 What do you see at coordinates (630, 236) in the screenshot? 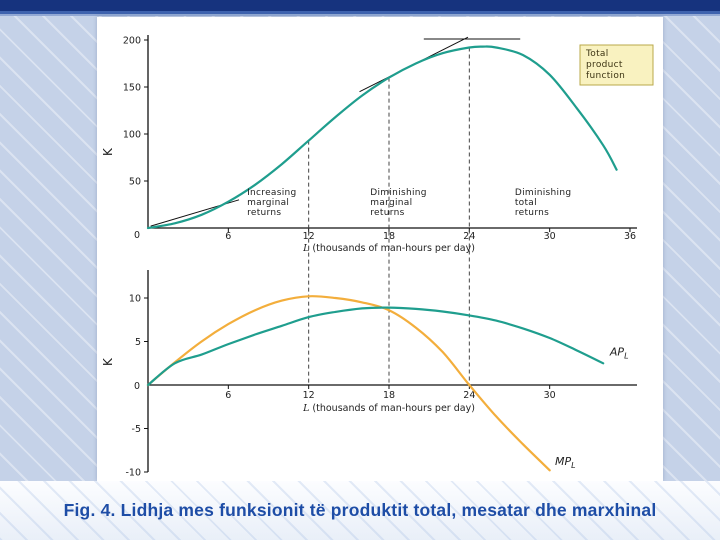
I see `x-tick-label: 36` at bounding box center [630, 236].